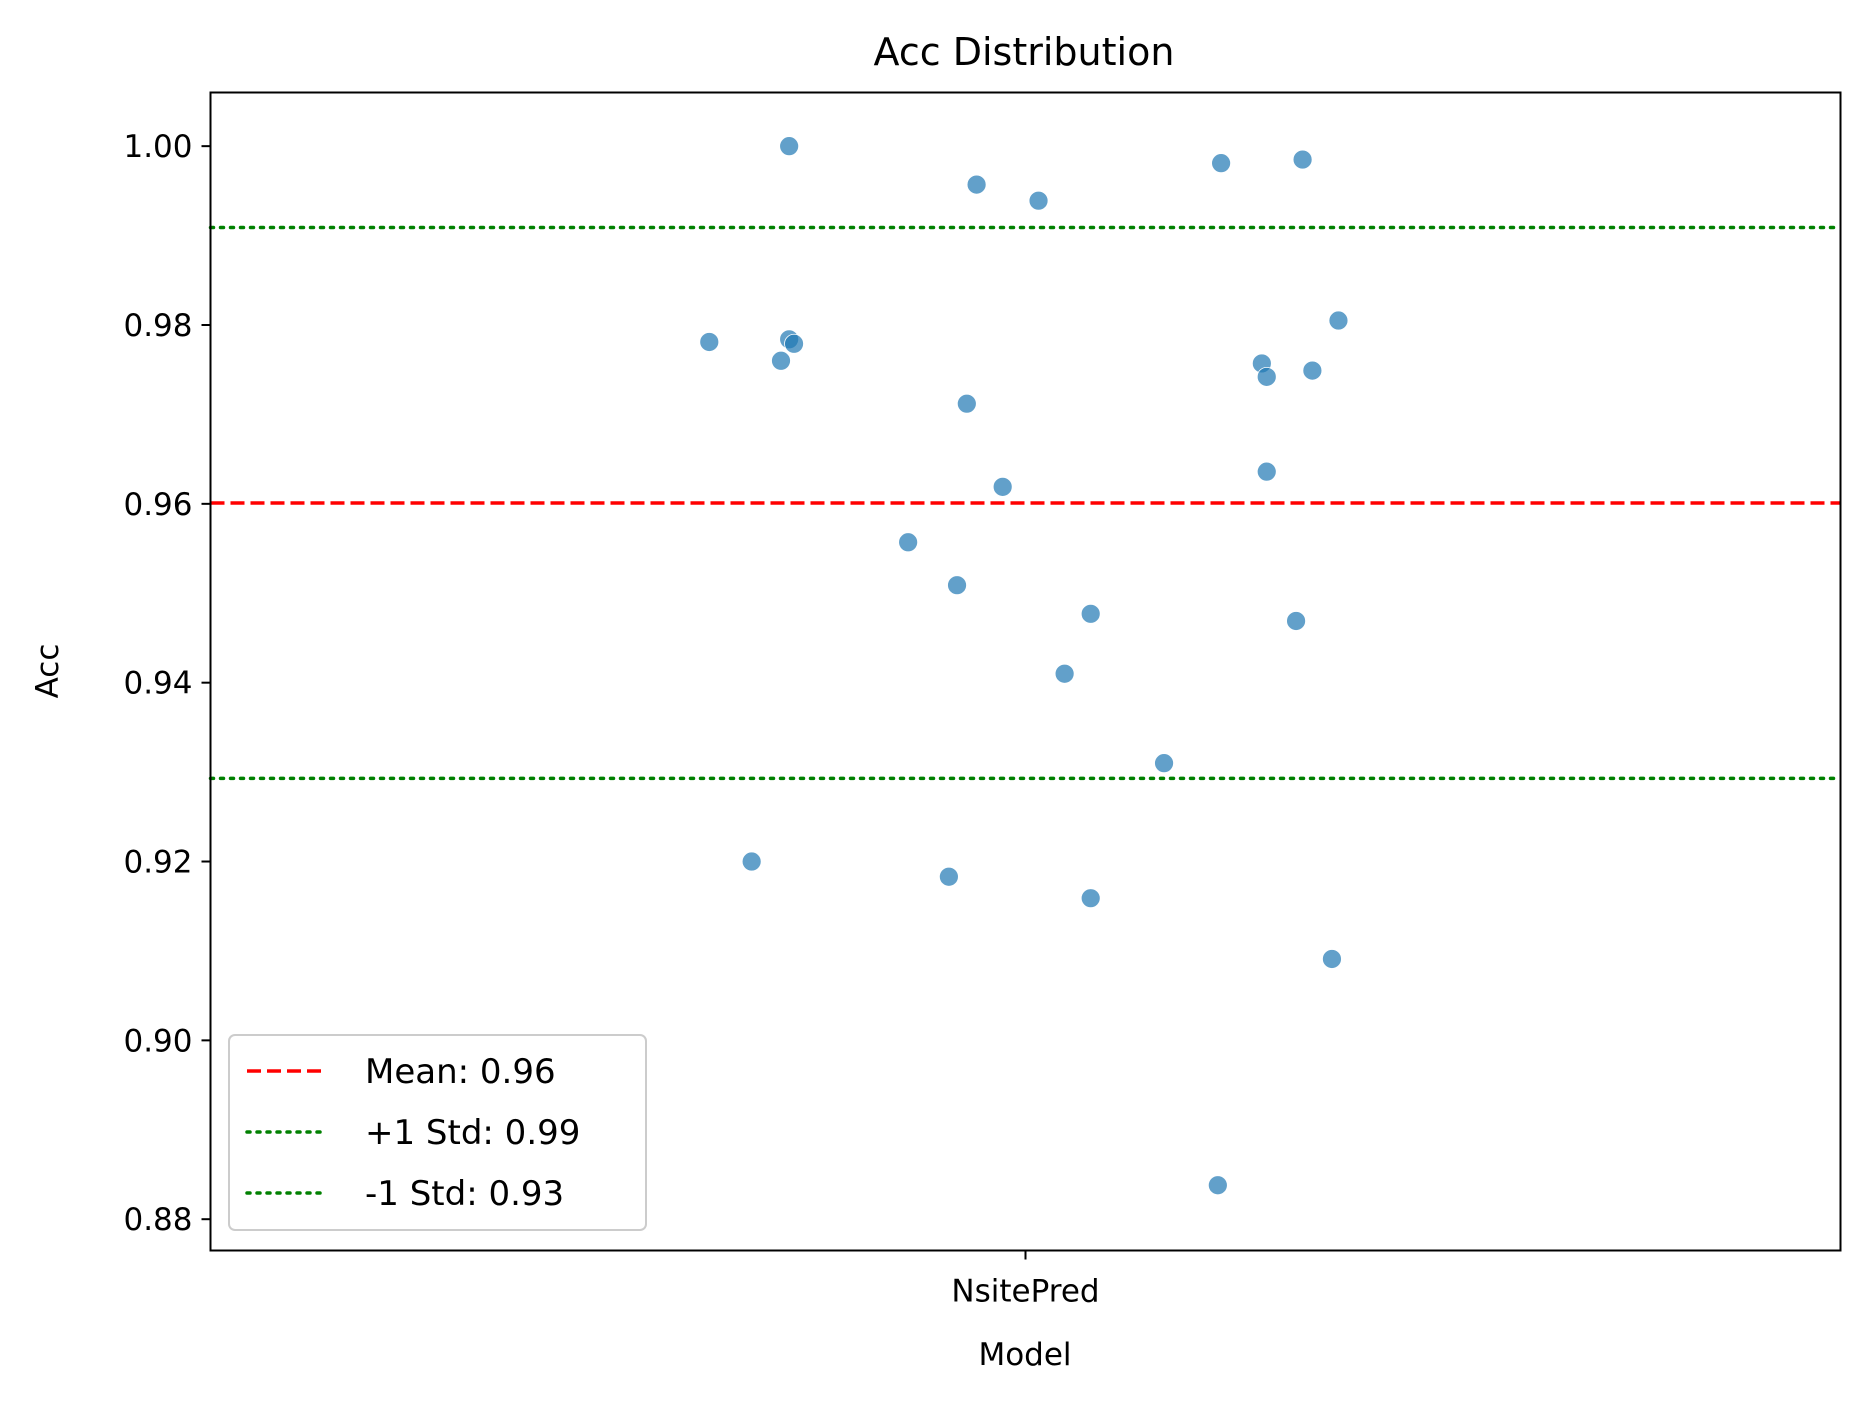 The image size is (1866, 1403). I want to click on y-axis: 0.88 0.90 0.92 0.94 0.96 0.98 1.00, so click(167, 683).